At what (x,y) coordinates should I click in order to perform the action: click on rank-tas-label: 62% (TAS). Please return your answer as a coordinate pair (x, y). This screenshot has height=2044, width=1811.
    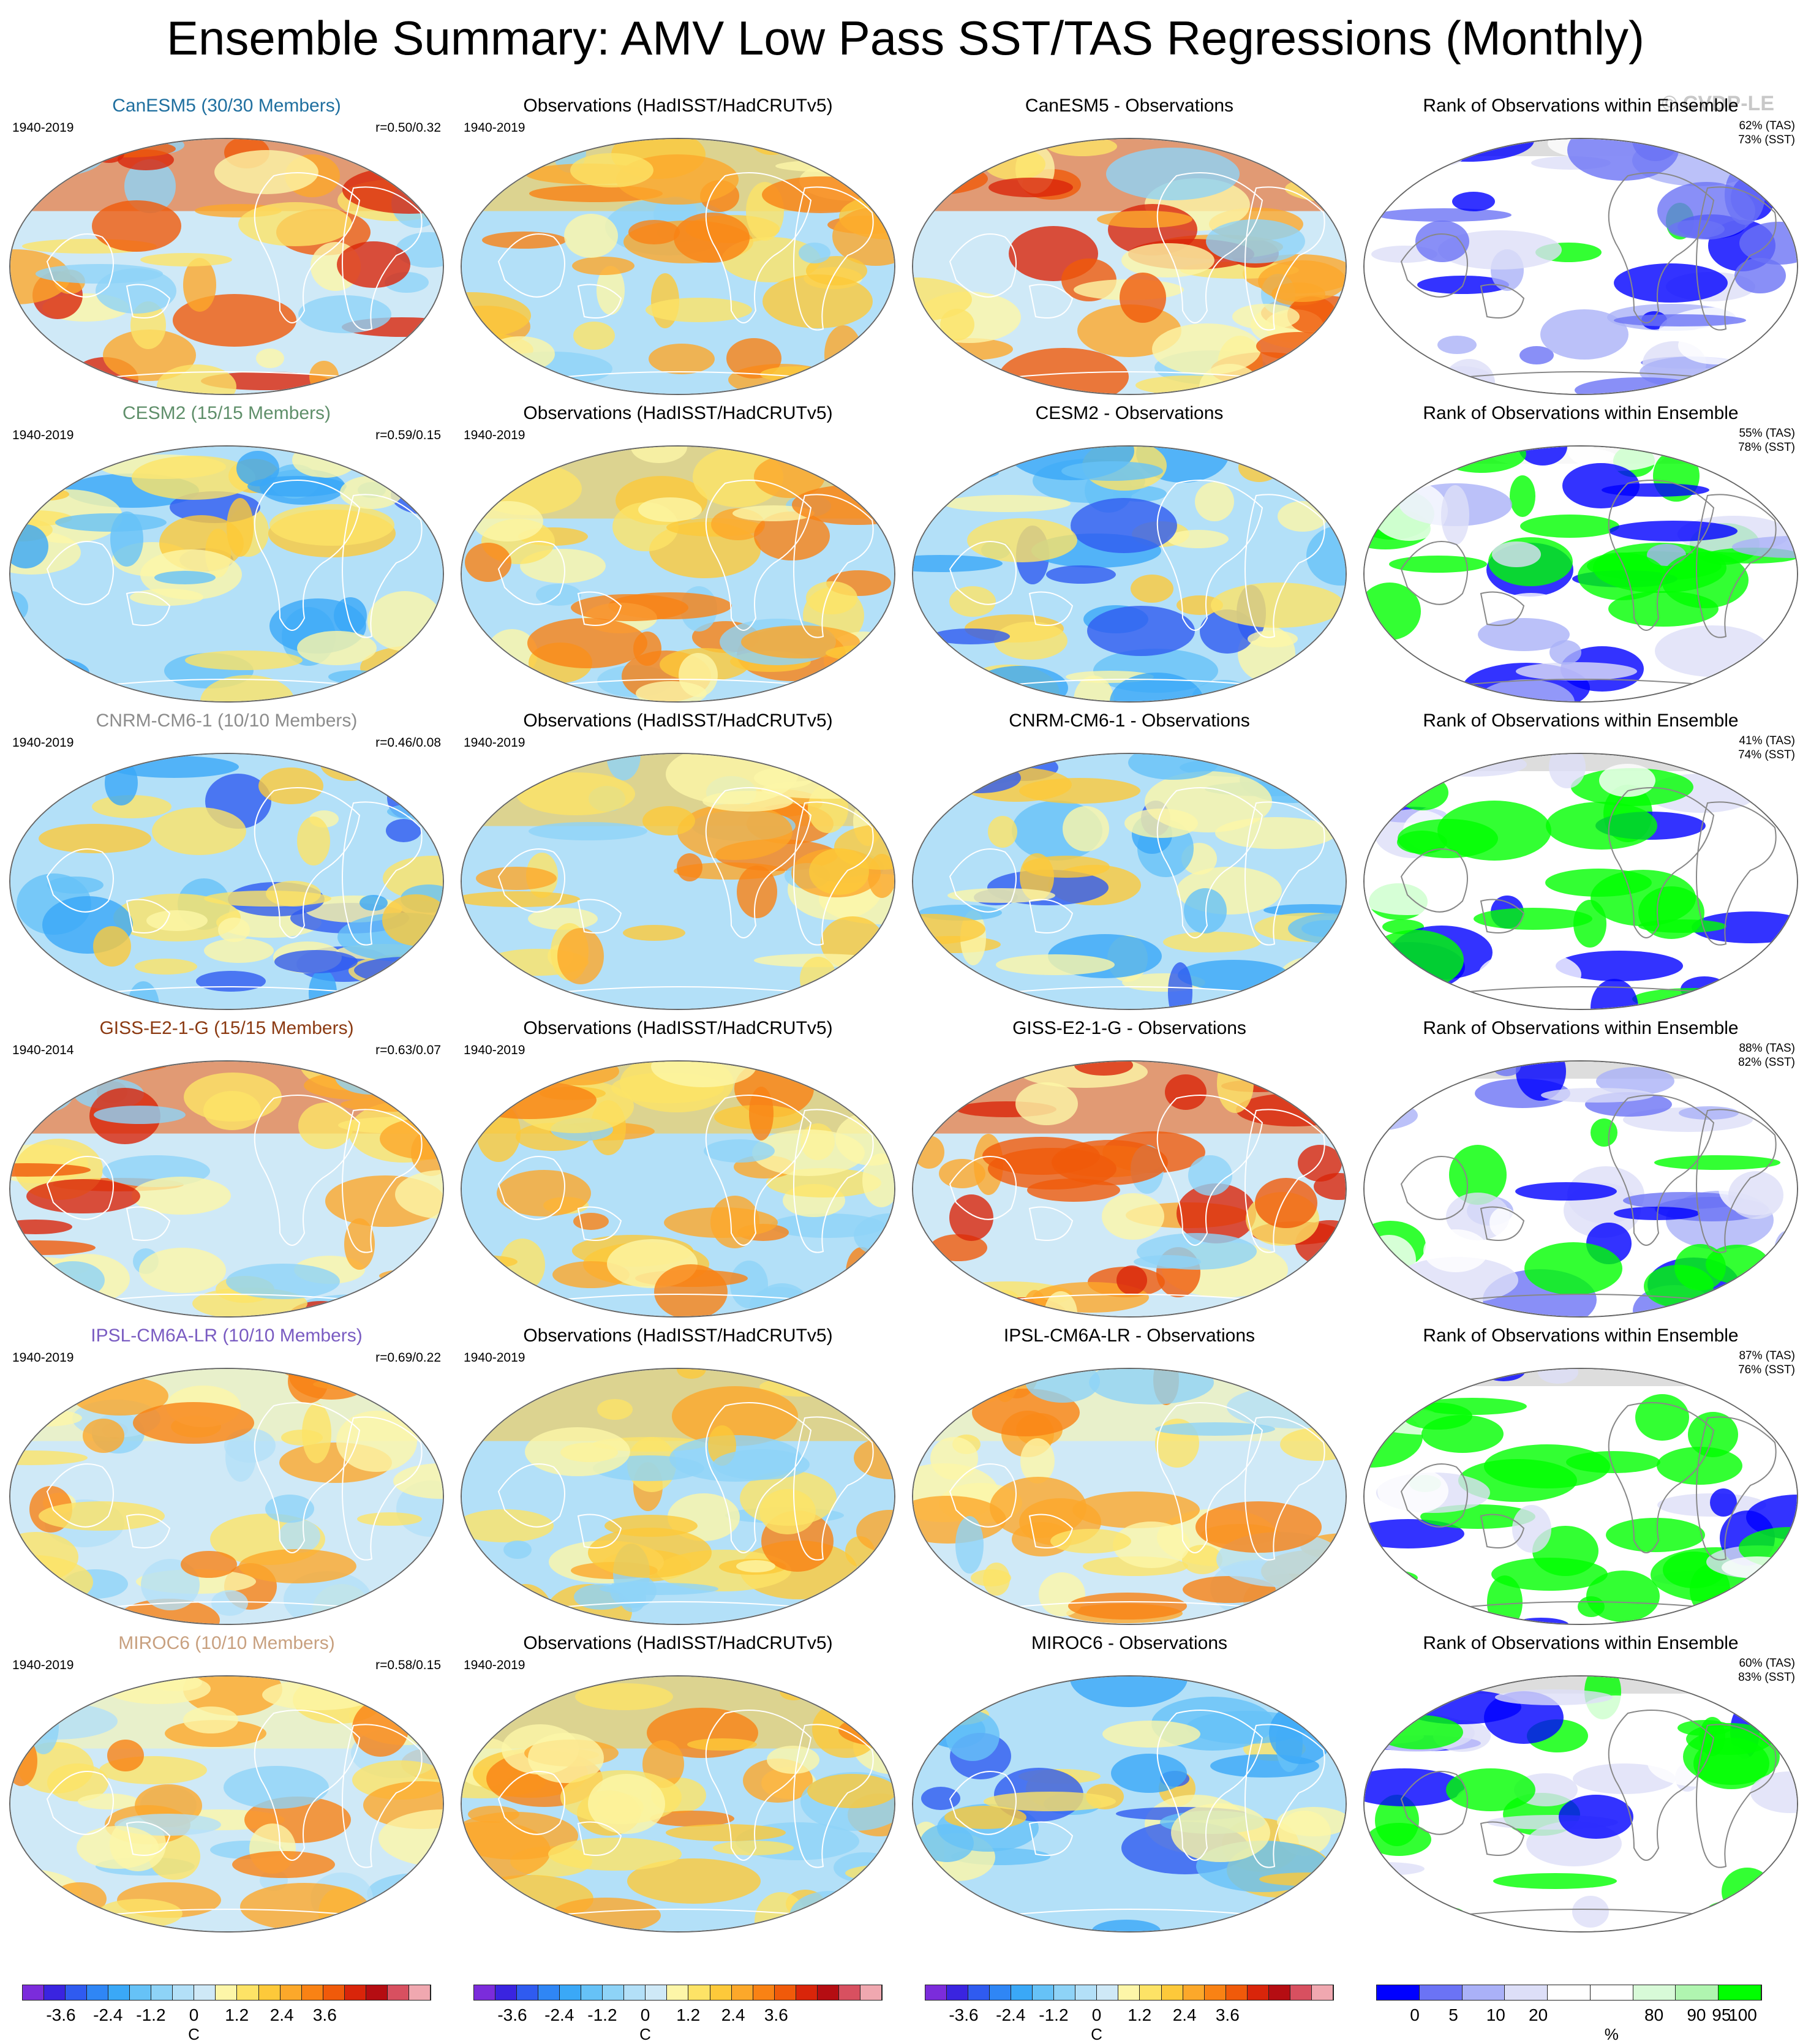
    Looking at the image, I should click on (1767, 125).